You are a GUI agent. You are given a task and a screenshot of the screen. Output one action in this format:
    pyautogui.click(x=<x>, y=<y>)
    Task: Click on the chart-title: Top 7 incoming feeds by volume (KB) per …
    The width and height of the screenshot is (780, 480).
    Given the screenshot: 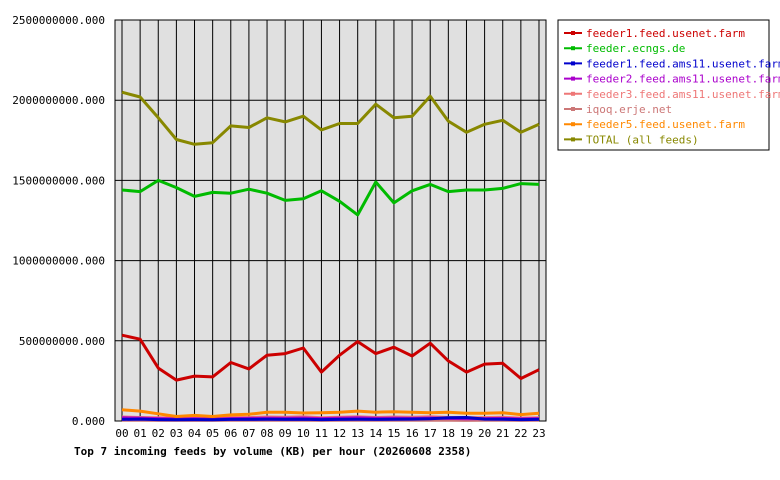 What is the action you would take?
    pyautogui.click(x=272, y=451)
    